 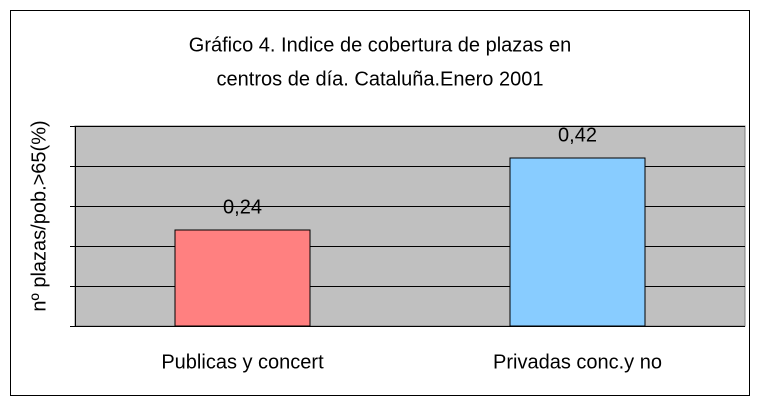 I want to click on data-label: 0,42, so click(x=577, y=135).